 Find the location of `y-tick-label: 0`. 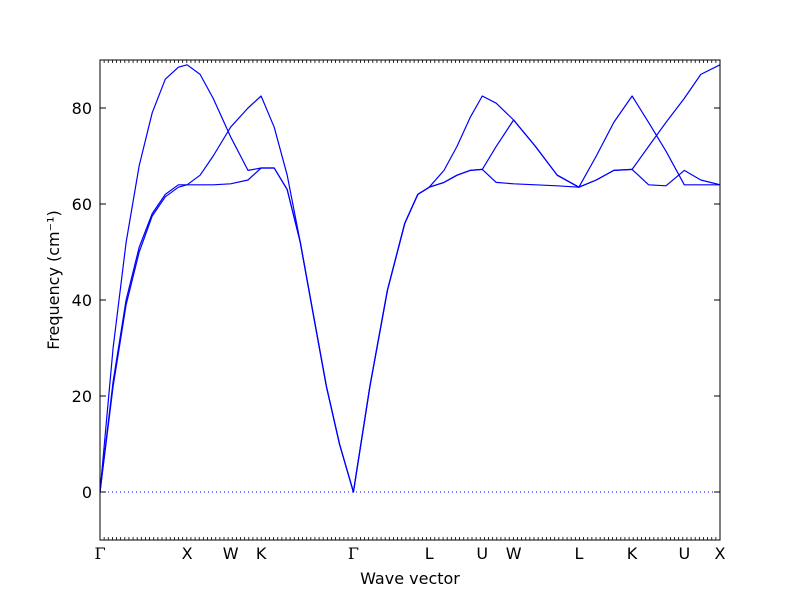

y-tick-label: 0 is located at coordinates (87, 492).